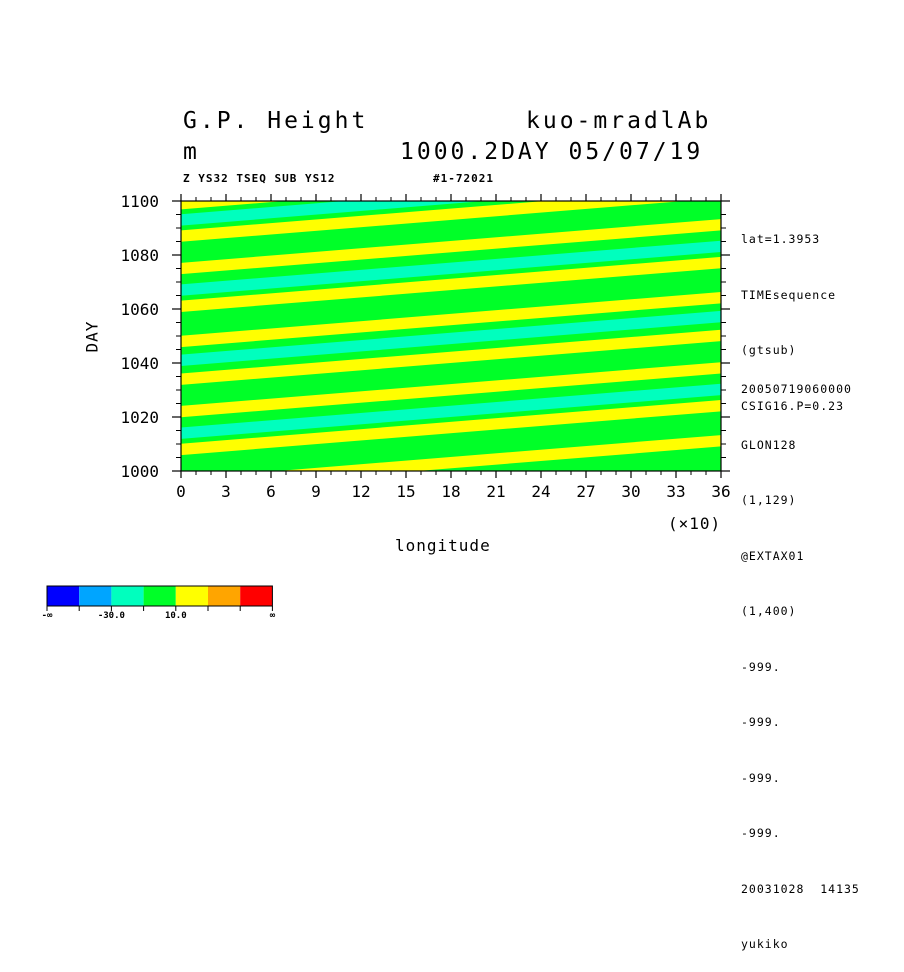 The image size is (904, 972). I want to click on x-tick-label: 9, so click(316, 491).